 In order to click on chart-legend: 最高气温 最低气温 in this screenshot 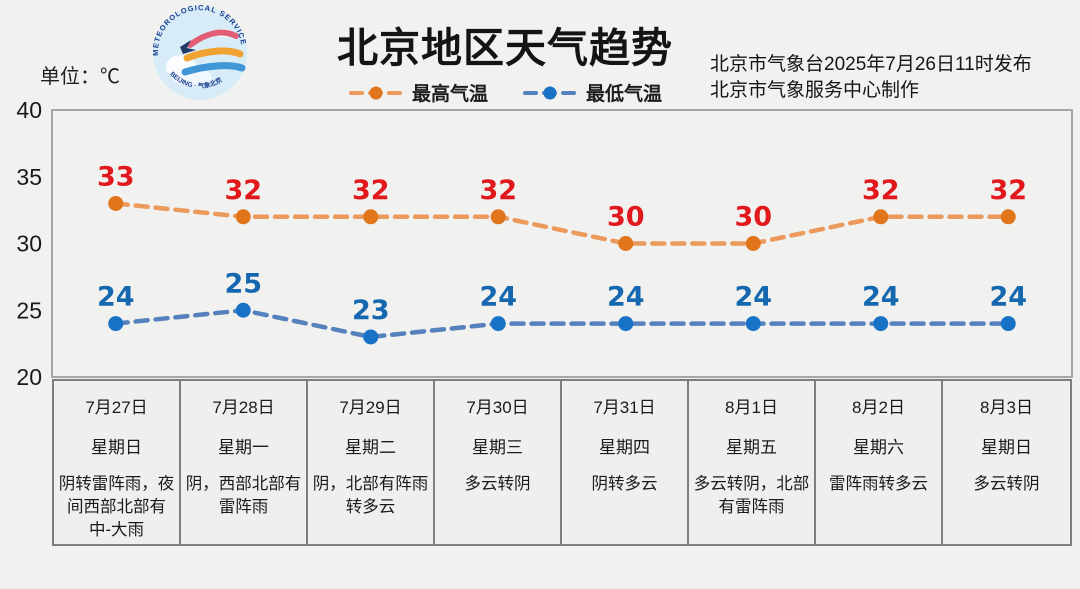, I will do `click(505, 92)`.